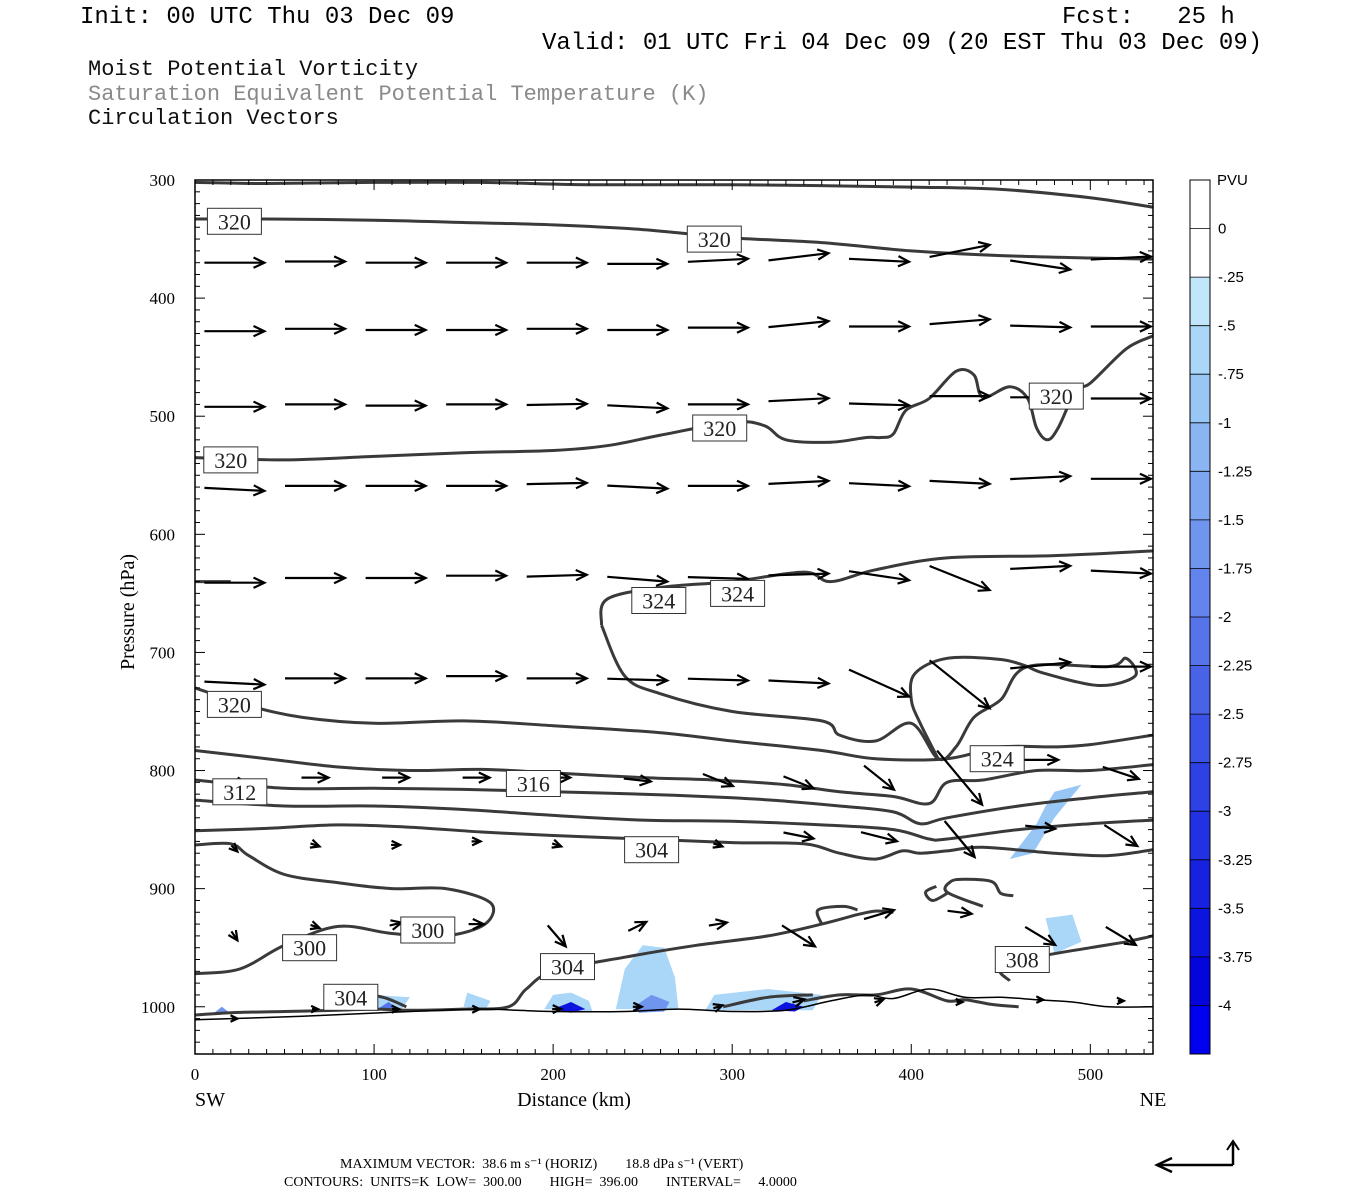  Describe the element at coordinates (1235, 568) in the screenshot. I see `colorbar-tick-label: -1.75` at that location.